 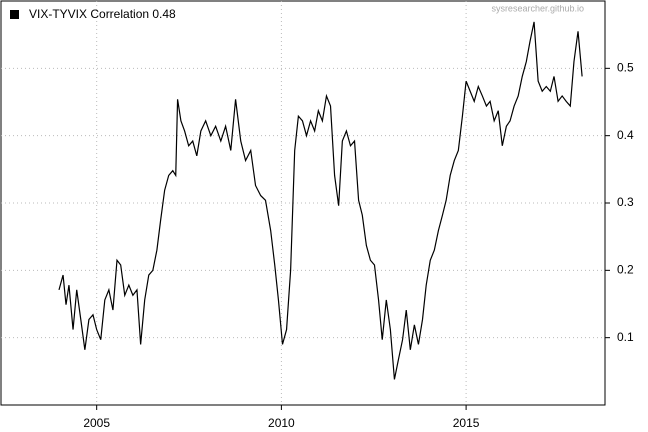 What do you see at coordinates (14, 14) in the screenshot?
I see `legend-swatch` at bounding box center [14, 14].